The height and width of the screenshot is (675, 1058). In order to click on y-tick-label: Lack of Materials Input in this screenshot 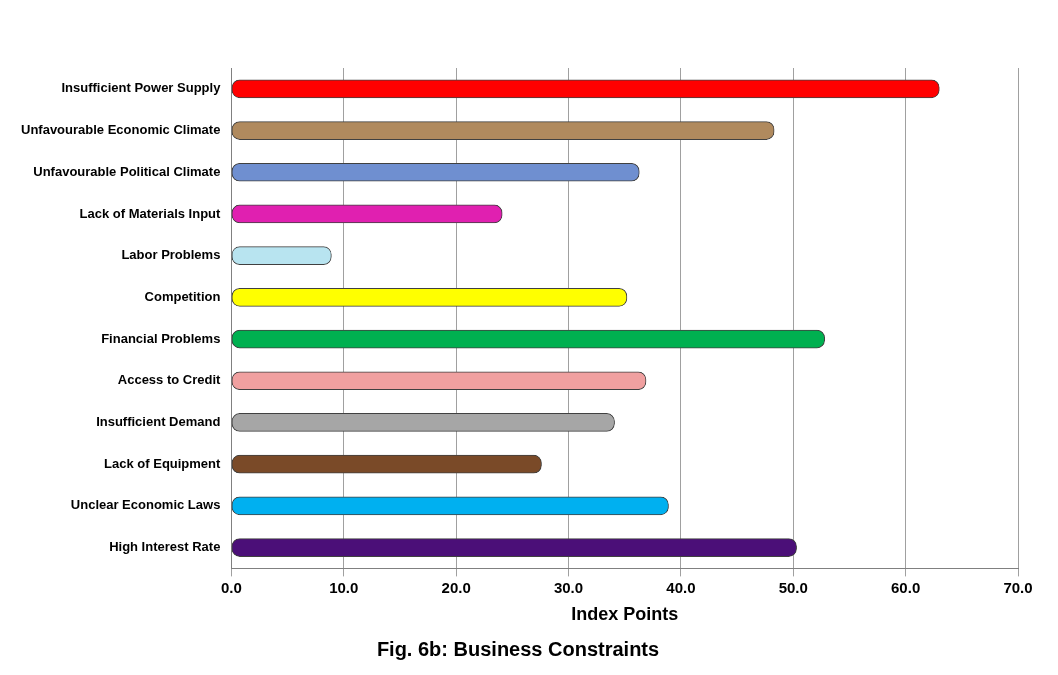, I will do `click(150, 213)`.